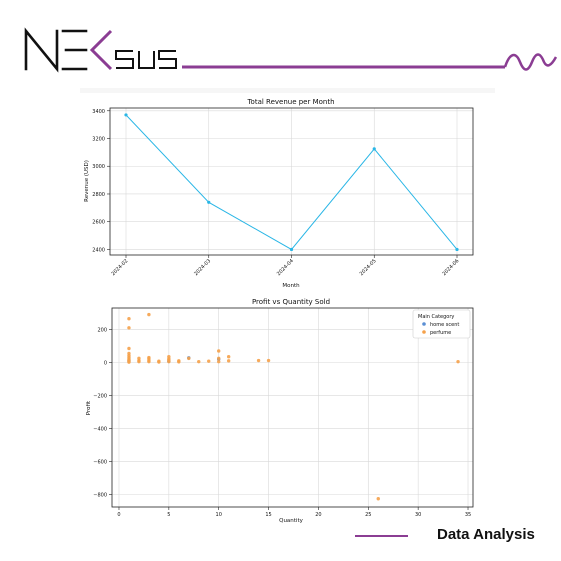  Describe the element at coordinates (530, 62) in the screenshot. I see `logo-squiggle` at that location.